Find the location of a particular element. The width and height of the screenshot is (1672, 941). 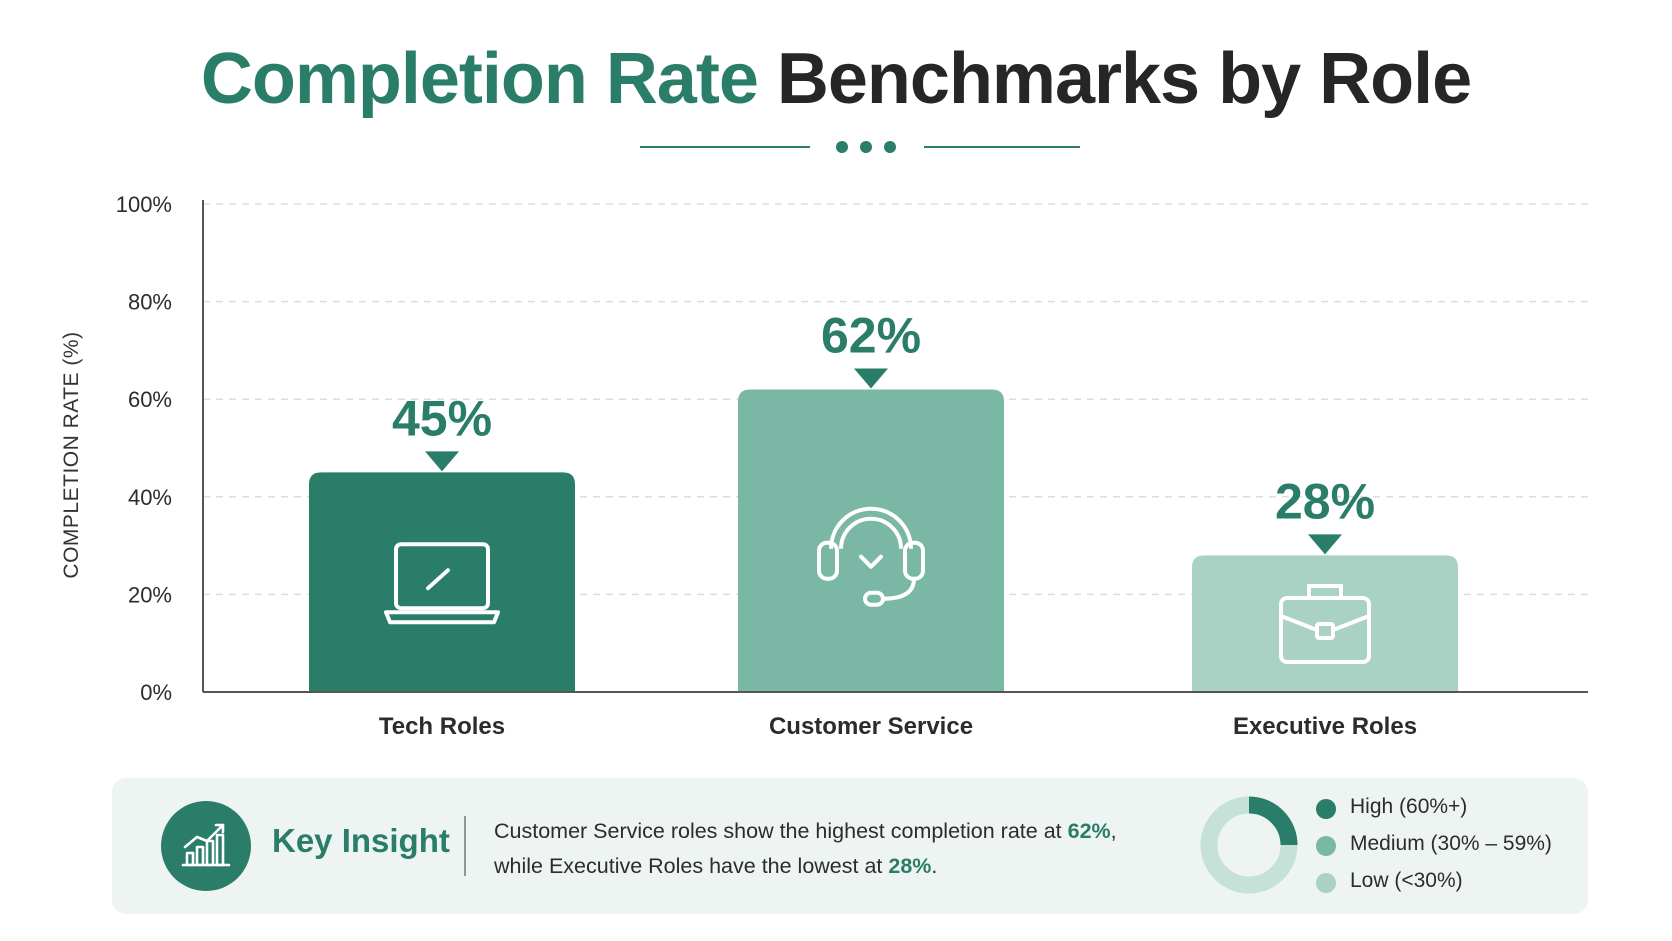

growth-chart-icon is located at coordinates (206, 846).